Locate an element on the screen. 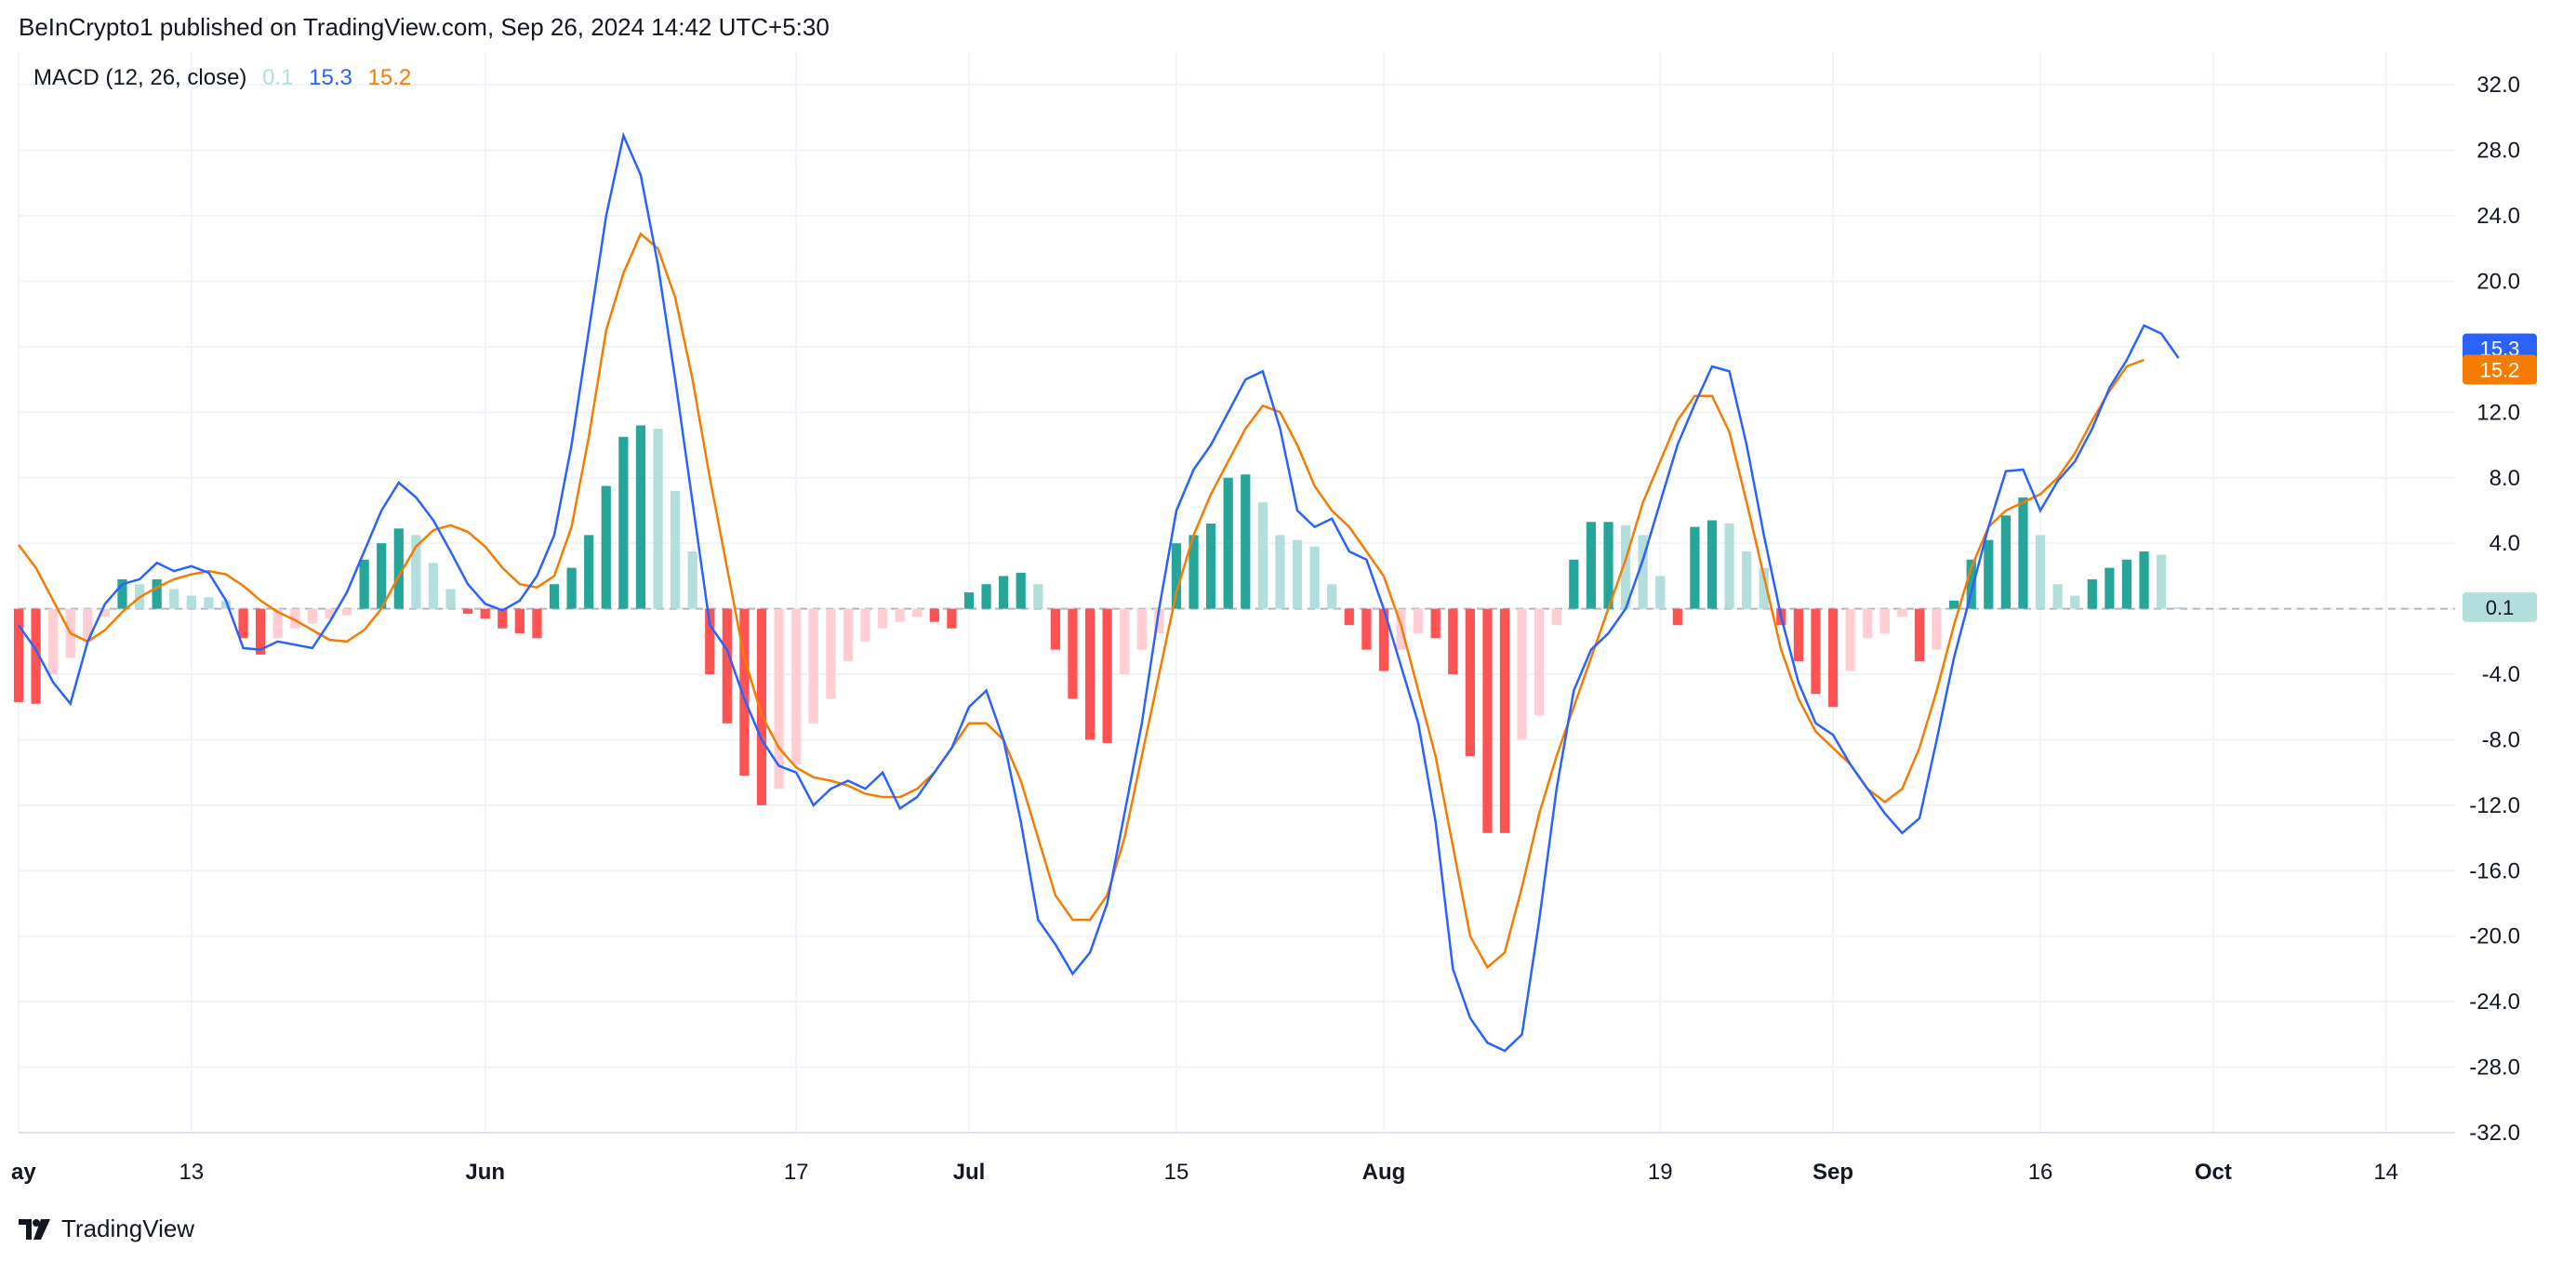 The width and height of the screenshot is (2576, 1261). x-tick-label: Jun is located at coordinates (485, 1172).